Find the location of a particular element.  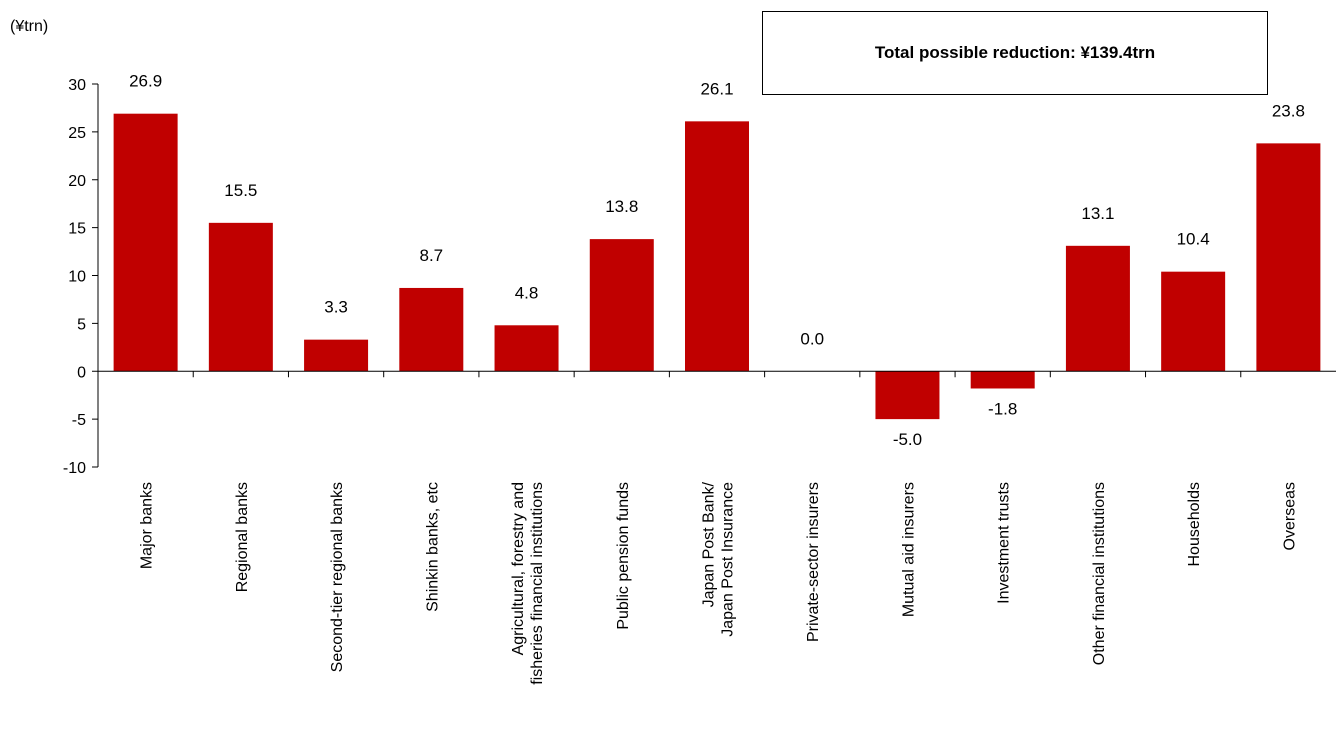

category-label: Public pension funds is located at coordinates (623, 556).